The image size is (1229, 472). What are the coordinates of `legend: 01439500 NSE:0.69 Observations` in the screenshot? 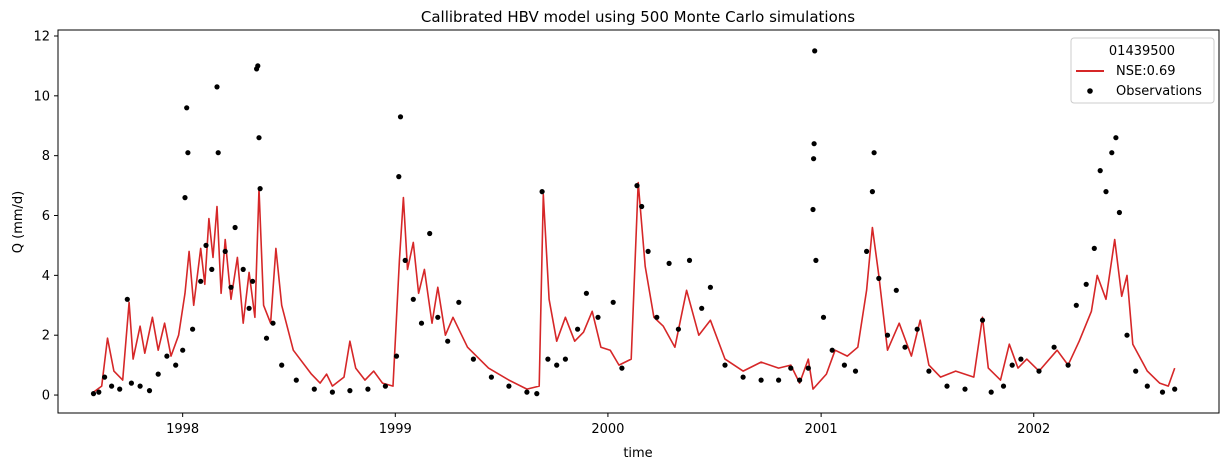 It's located at (1142, 70).